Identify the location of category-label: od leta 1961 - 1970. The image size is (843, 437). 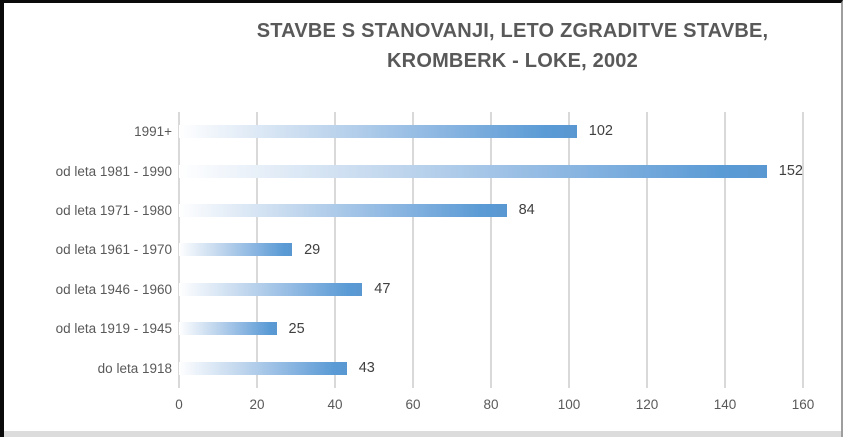
(113, 250).